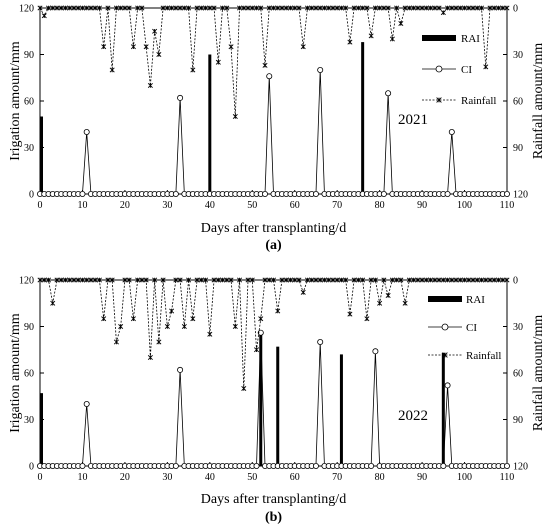  What do you see at coordinates (470, 39) in the screenshot?
I see `legend-rai-label: RAI` at bounding box center [470, 39].